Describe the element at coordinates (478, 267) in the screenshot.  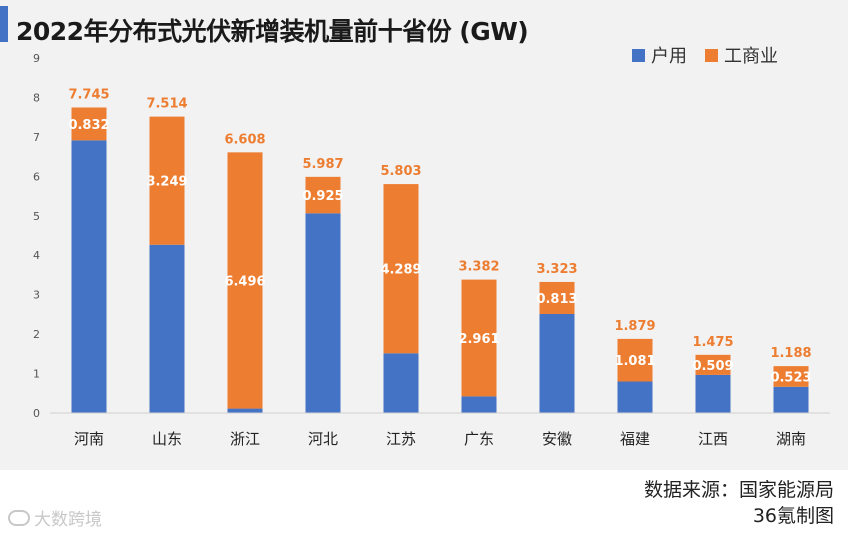
I see `total-label: 3.382` at that location.